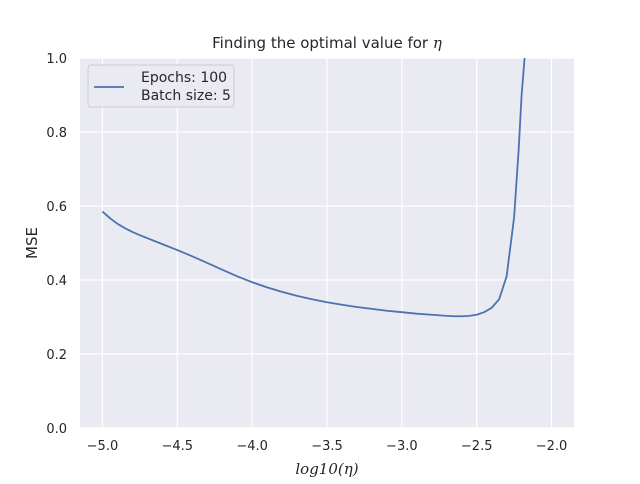 The height and width of the screenshot is (484, 640). Describe the element at coordinates (56, 207) in the screenshot. I see `y-tick-label: 0.6` at that location.